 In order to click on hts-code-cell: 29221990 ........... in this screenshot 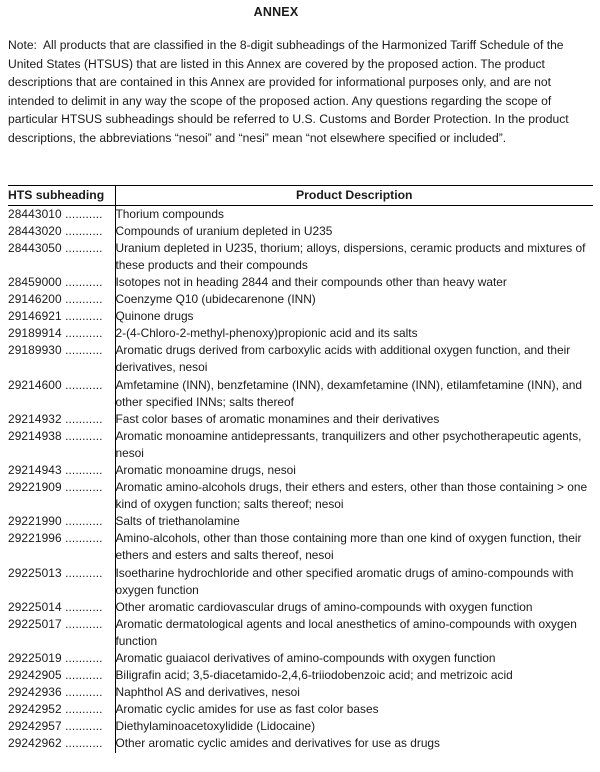, I will do `click(62, 522)`.